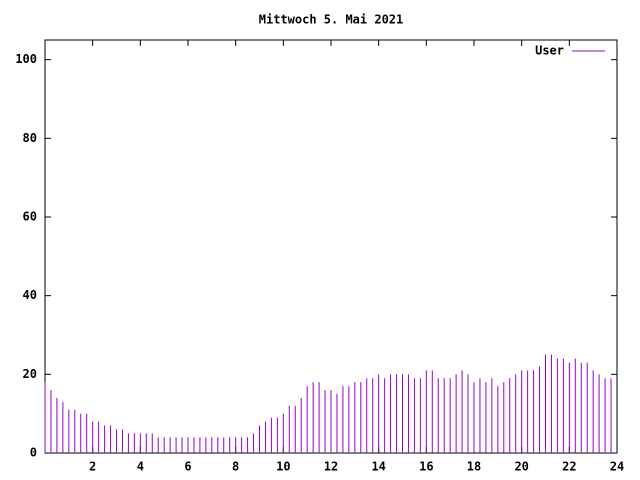 This screenshot has width=640, height=480. I want to click on x-tick-label: 18, so click(474, 467).